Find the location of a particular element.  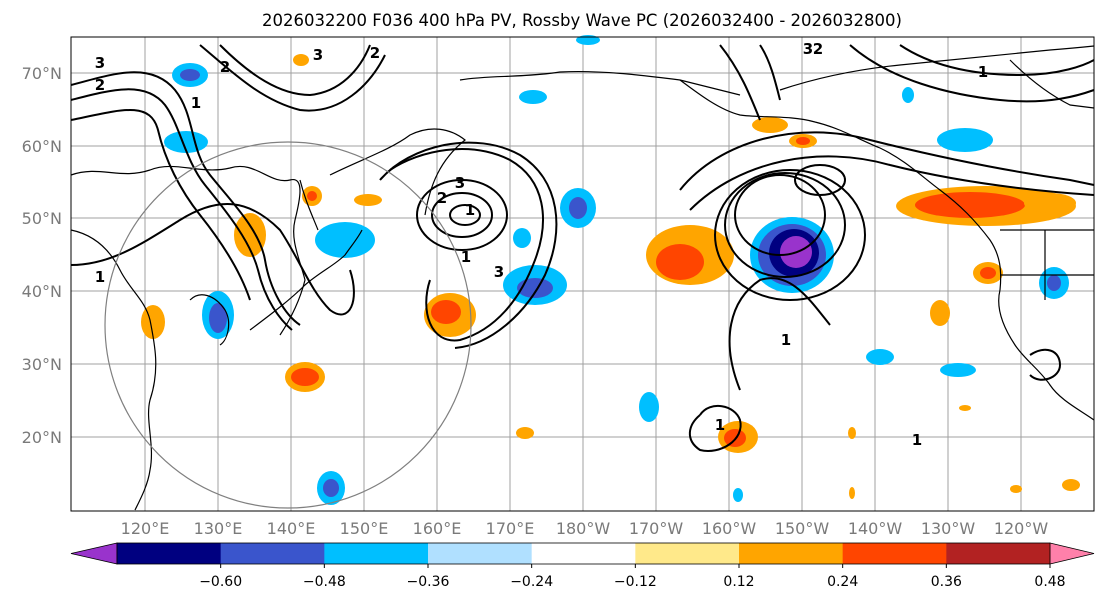

lon-label: 170°W is located at coordinates (656, 528).